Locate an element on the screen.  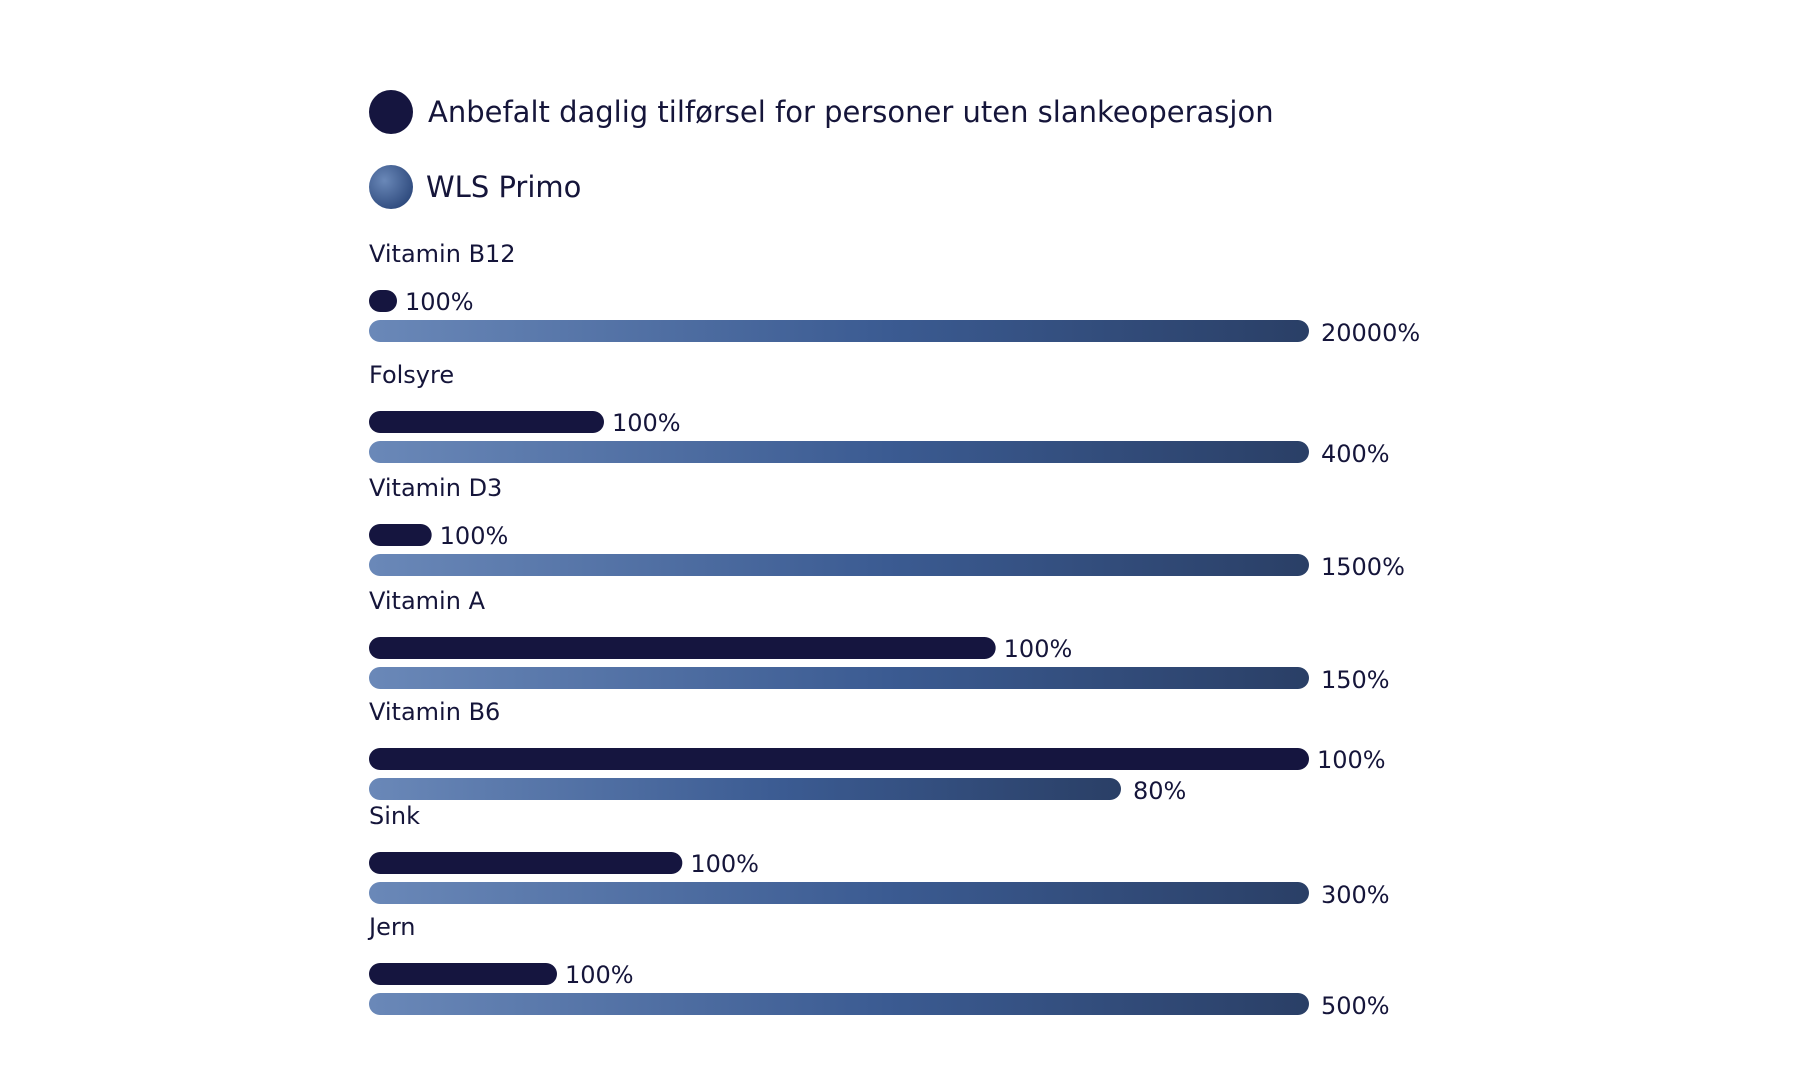
value-label-wls-primo-sink: 300% is located at coordinates (1355, 895).